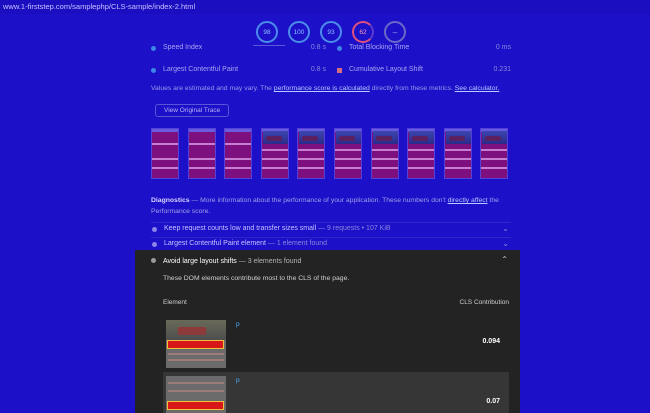 The height and width of the screenshot is (413, 650). I want to click on column-header-element: Element, so click(175, 302).